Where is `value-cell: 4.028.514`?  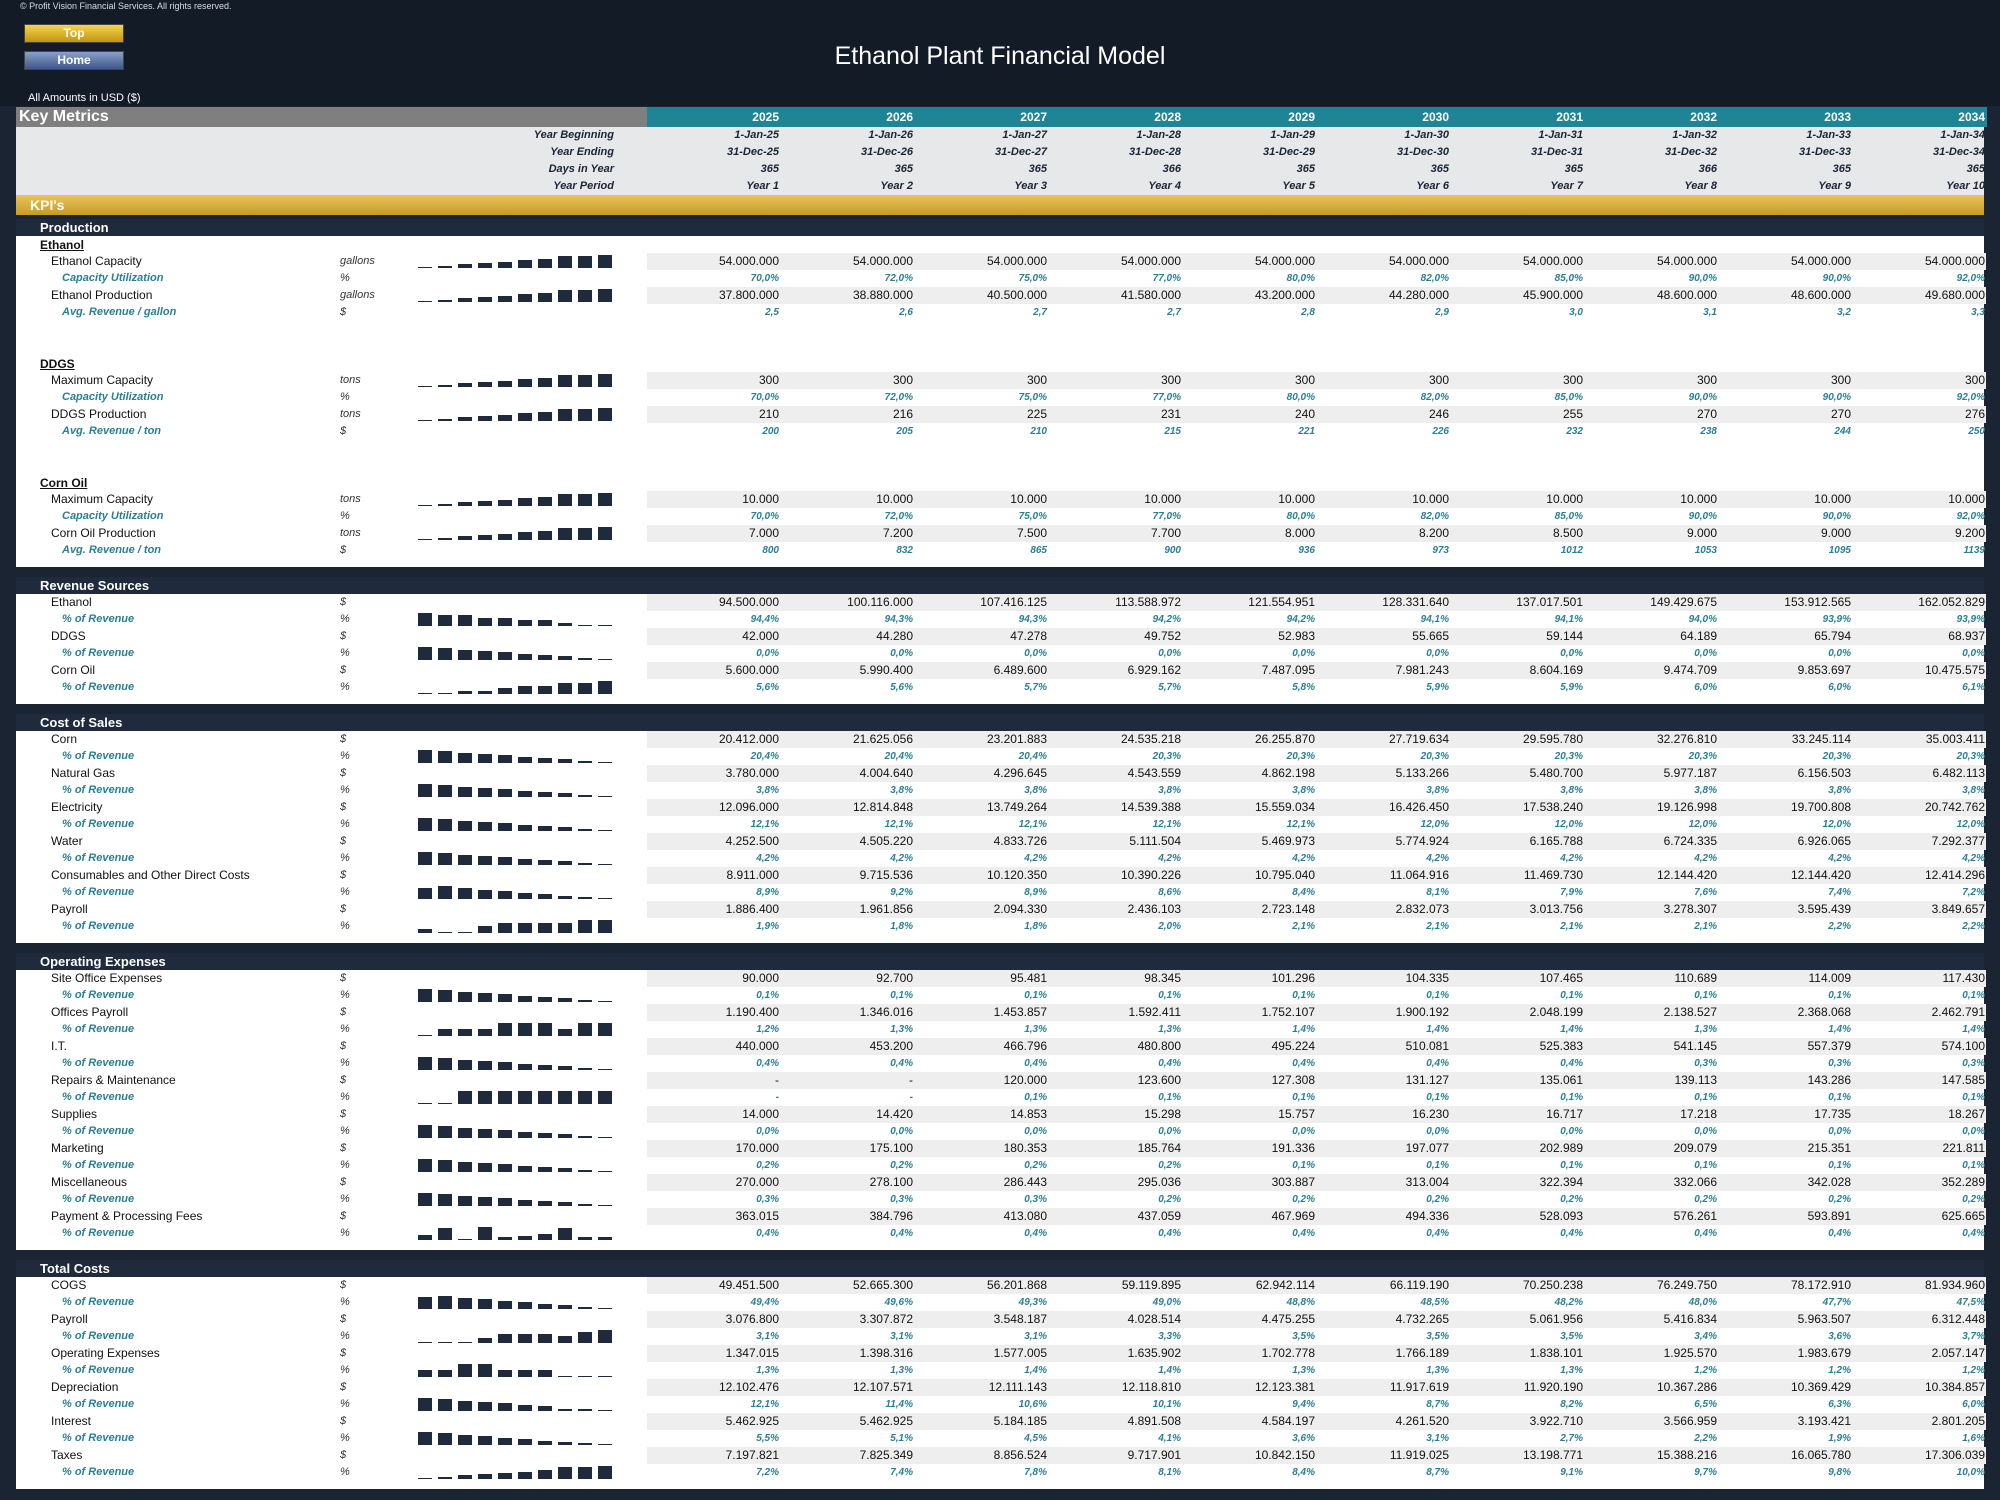 value-cell: 4.028.514 is located at coordinates (1154, 1319).